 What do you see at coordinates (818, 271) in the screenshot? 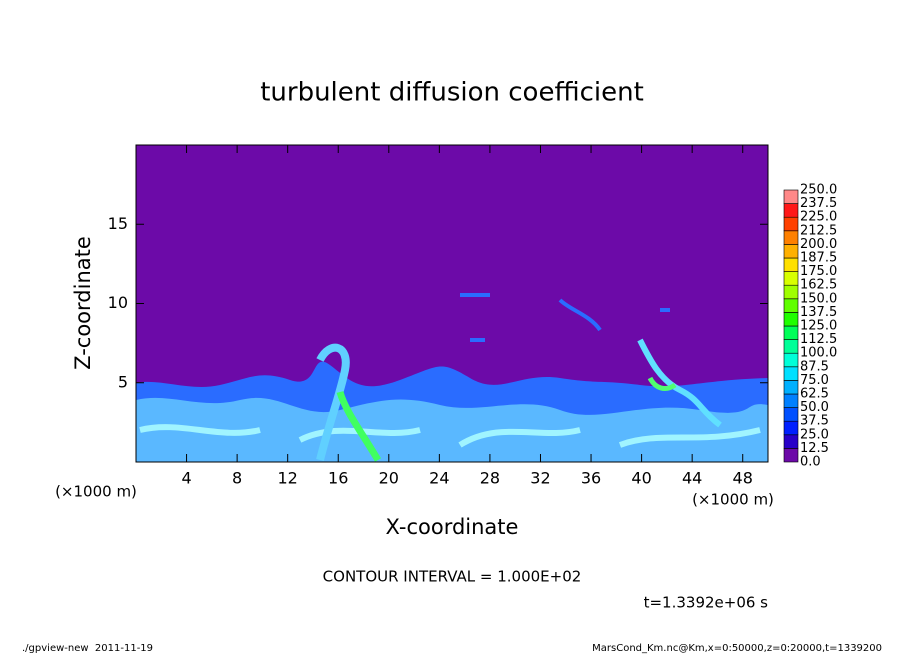
I see `colorbar-label: 175.0` at bounding box center [818, 271].